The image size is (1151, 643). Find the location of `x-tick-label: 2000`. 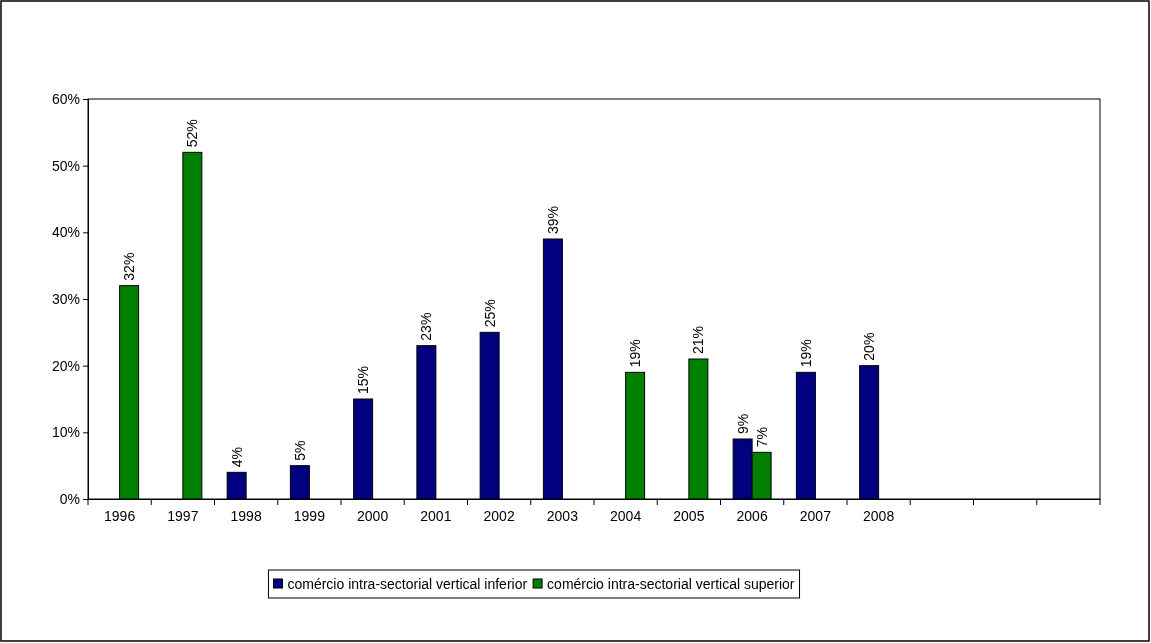

x-tick-label: 2000 is located at coordinates (373, 515).